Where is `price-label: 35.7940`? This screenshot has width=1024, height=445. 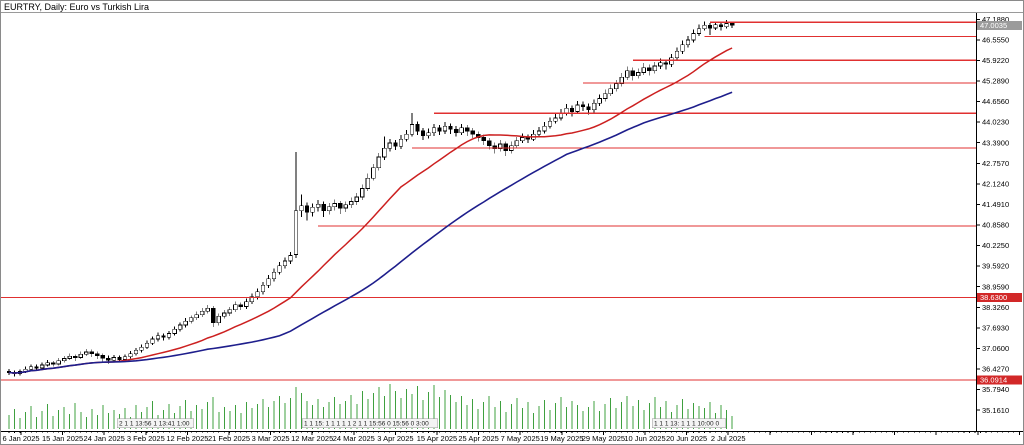
price-label: 35.7940 is located at coordinates (995, 389).